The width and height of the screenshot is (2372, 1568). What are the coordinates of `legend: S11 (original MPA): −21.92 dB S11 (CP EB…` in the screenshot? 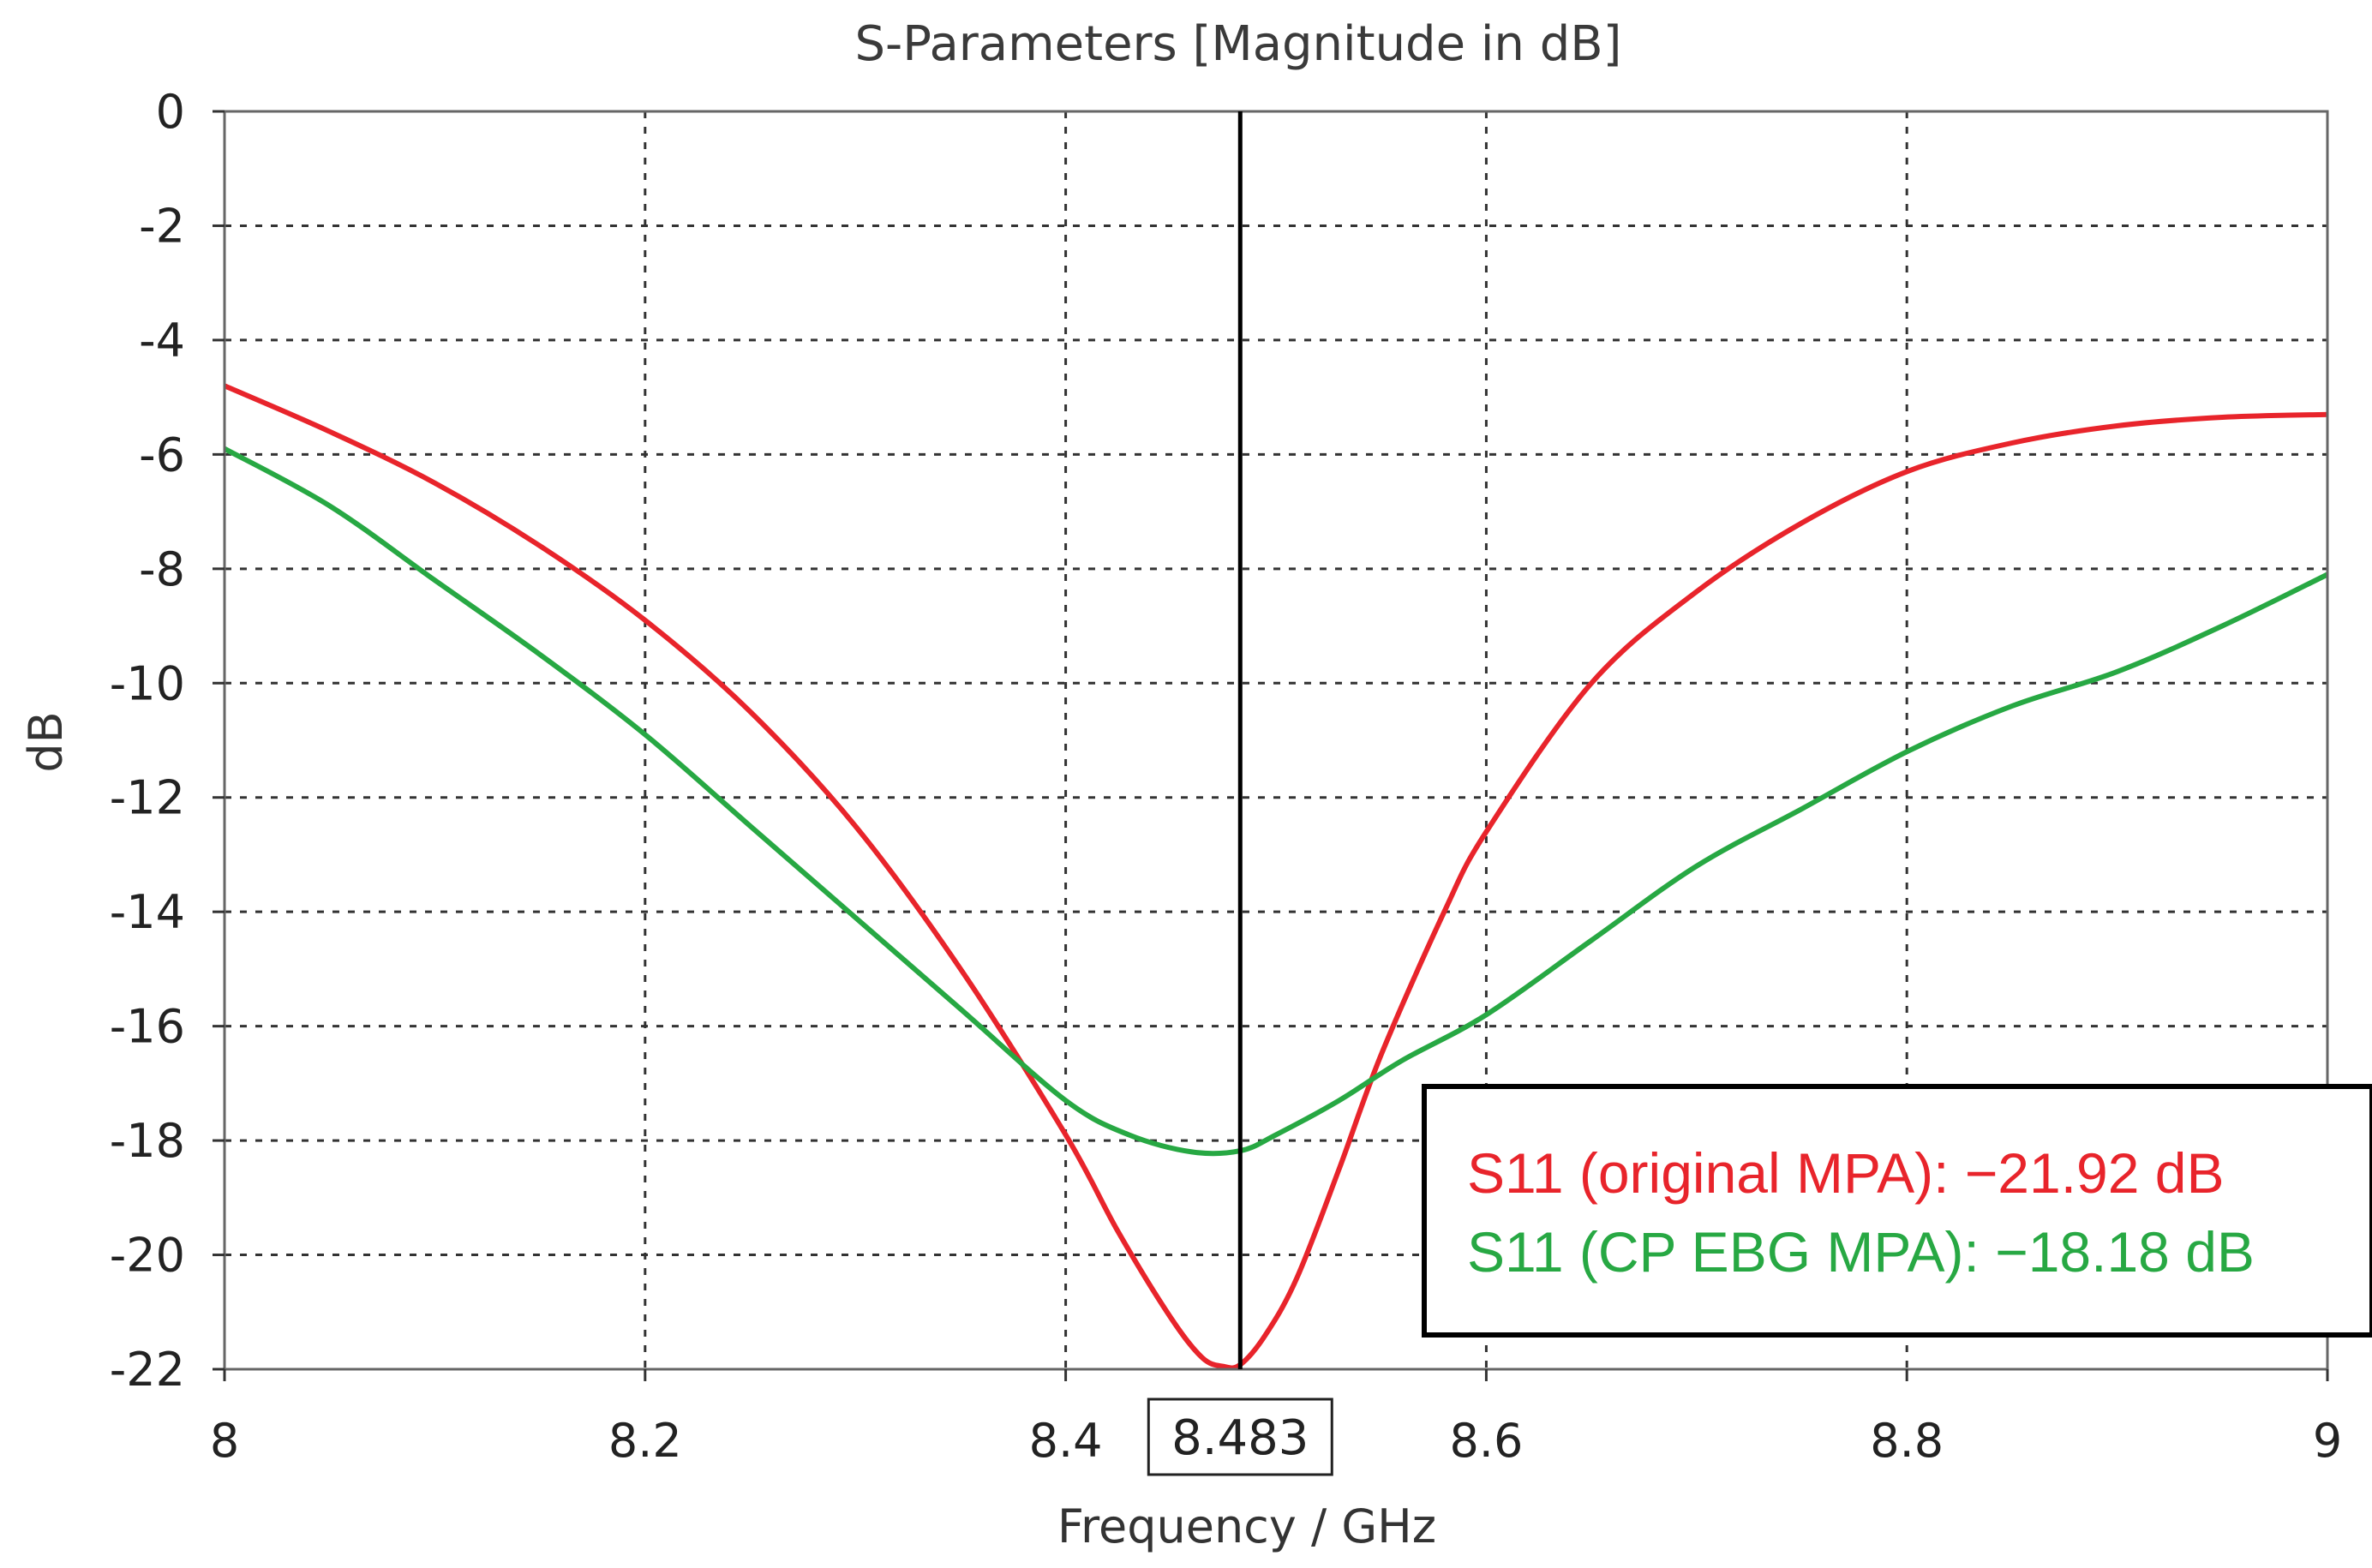 It's located at (1897, 1211).